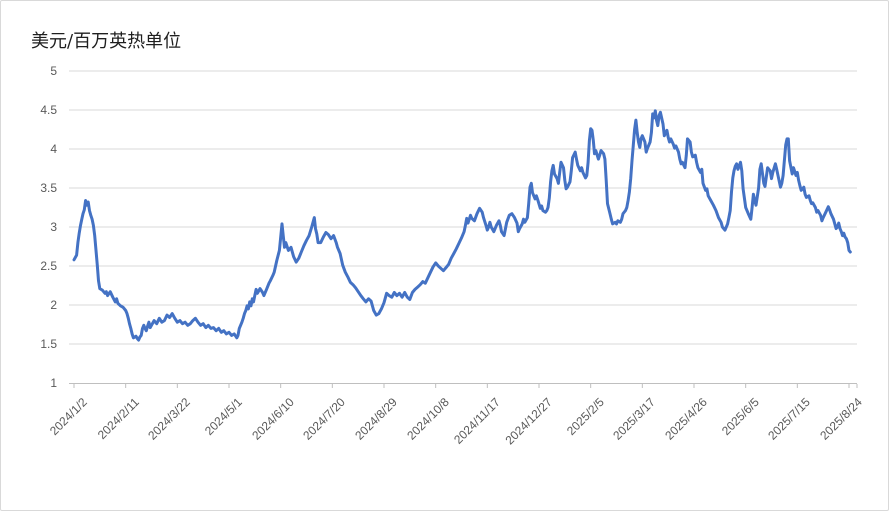  Describe the element at coordinates (53, 227) in the screenshot. I see `y-axis-label: 3` at that location.